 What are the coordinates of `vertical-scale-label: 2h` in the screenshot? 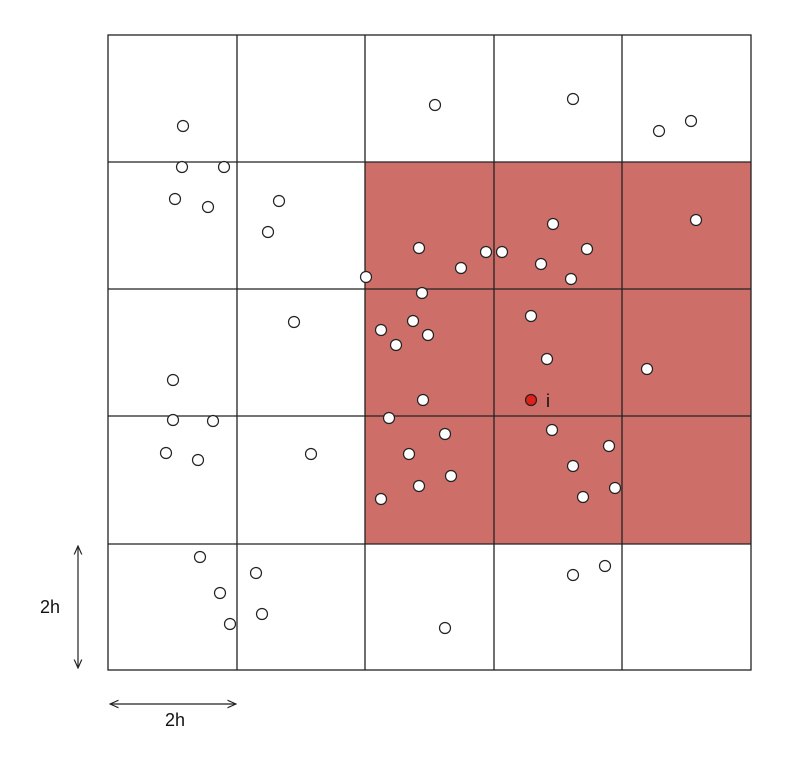 It's located at (50, 607).